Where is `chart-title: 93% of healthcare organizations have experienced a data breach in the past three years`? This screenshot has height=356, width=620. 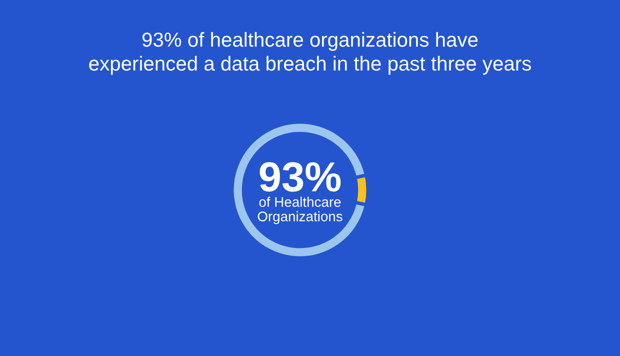 chart-title: 93% of healthcare organizations have experienced a data breach in the past three years is located at coordinates (310, 53).